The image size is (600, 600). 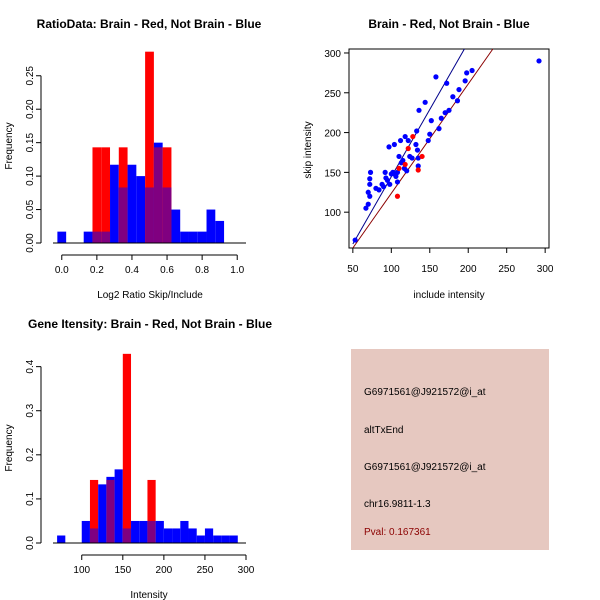 What do you see at coordinates (202, 270) in the screenshot?
I see `ratio-x-tick-label-4: 0.8` at bounding box center [202, 270].